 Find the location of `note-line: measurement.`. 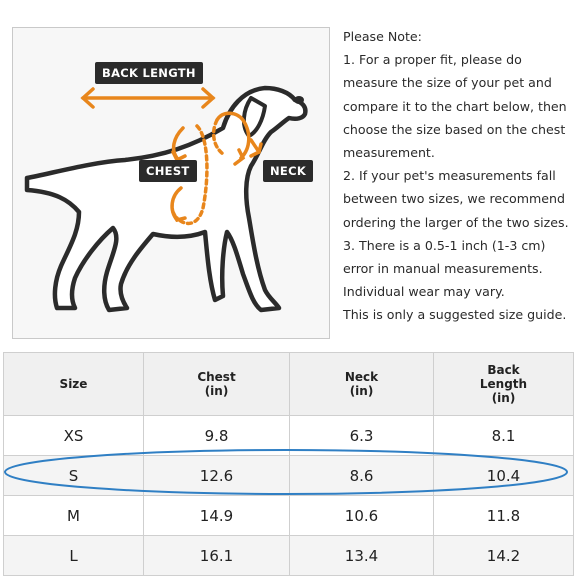

note-line: measurement. is located at coordinates (389, 153).